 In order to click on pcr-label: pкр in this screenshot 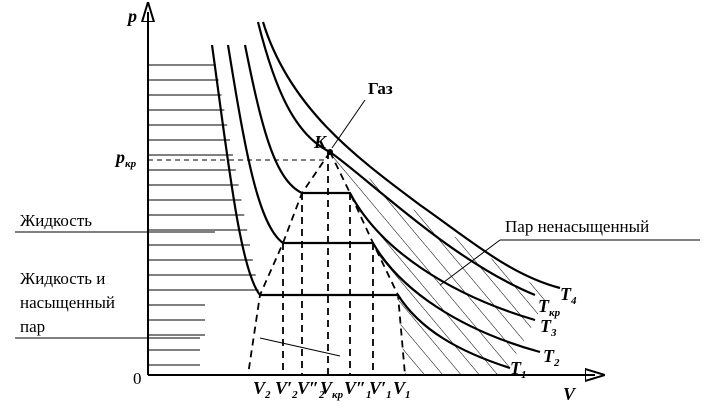, I will do `click(125, 158)`.